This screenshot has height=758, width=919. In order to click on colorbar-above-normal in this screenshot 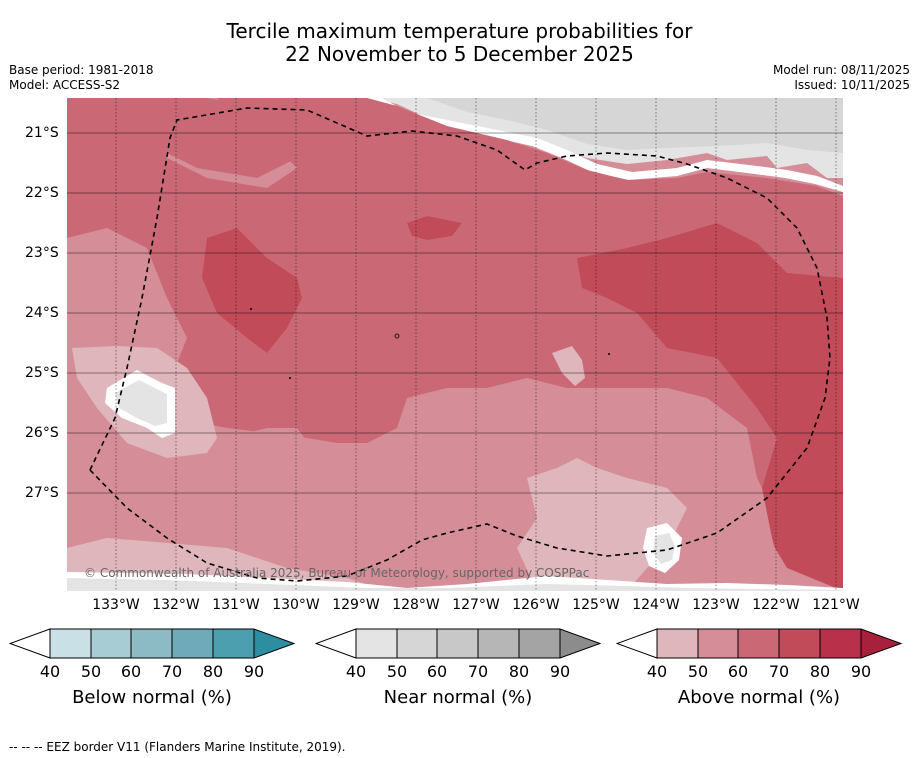, I will do `click(759, 643)`.